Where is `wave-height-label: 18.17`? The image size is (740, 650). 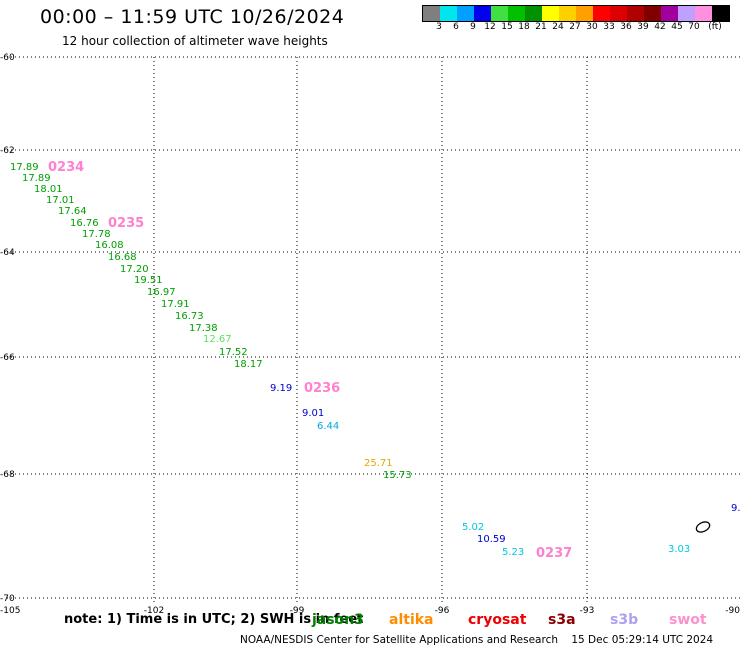
wave-height-label: 18.17 is located at coordinates (248, 364).